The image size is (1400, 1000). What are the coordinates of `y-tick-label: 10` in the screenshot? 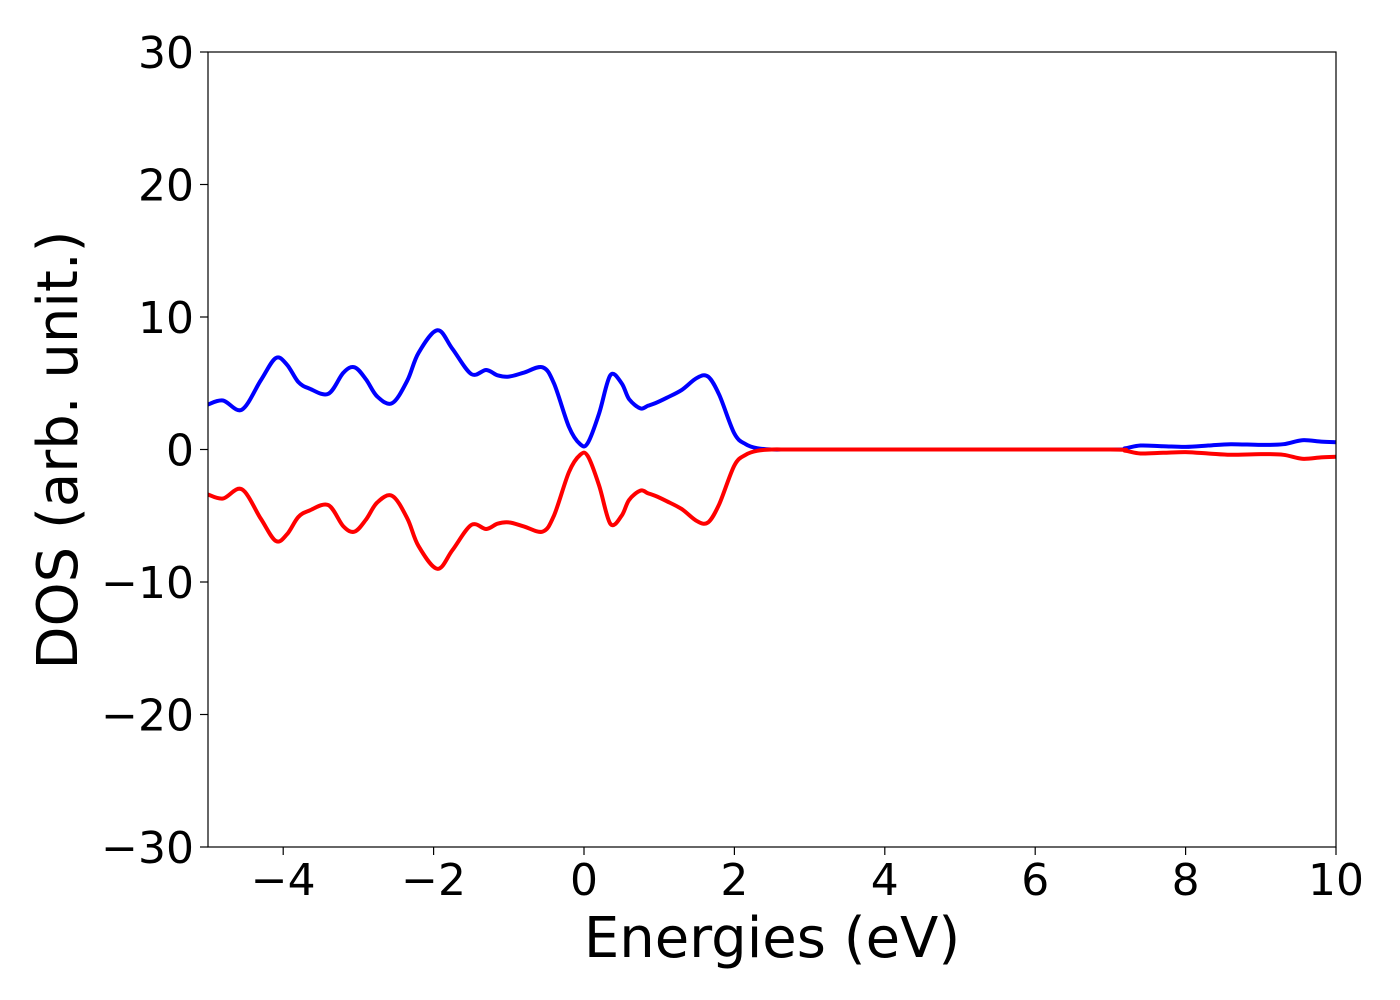 It's located at (166, 318).